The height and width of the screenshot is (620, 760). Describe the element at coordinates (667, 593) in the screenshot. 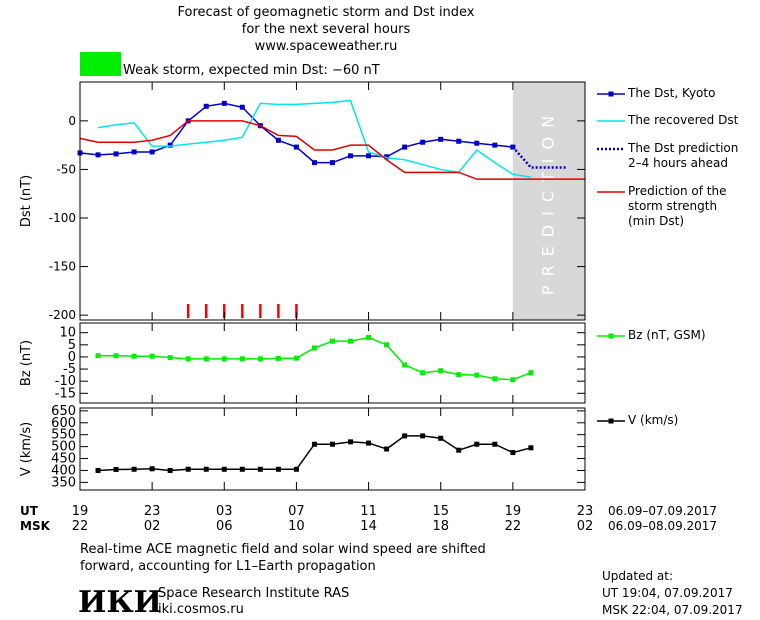

I see `updated: UT 19:04, 07.09.2017` at that location.